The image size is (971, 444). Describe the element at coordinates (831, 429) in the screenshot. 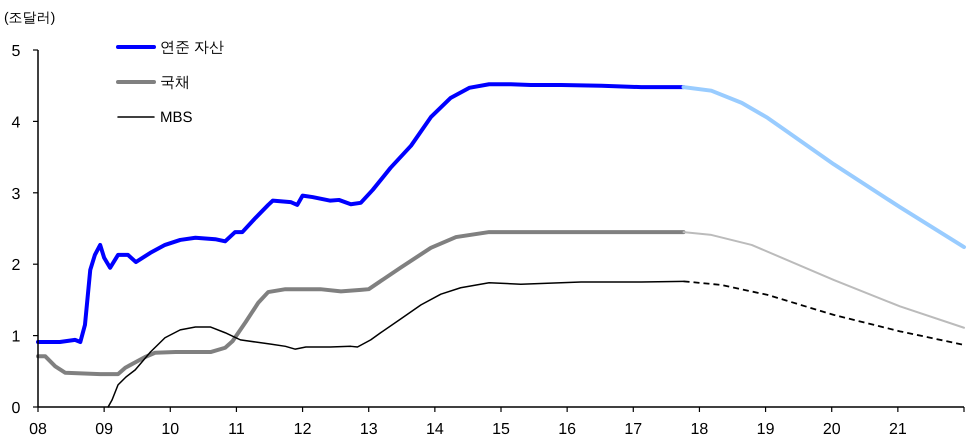

I see `x-tick-label: 20` at that location.